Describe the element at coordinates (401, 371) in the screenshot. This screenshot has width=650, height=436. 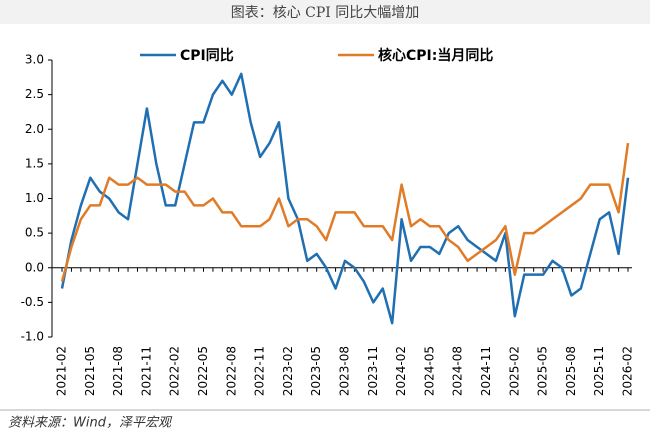
I see `x-tick-label: 2024-02` at that location.